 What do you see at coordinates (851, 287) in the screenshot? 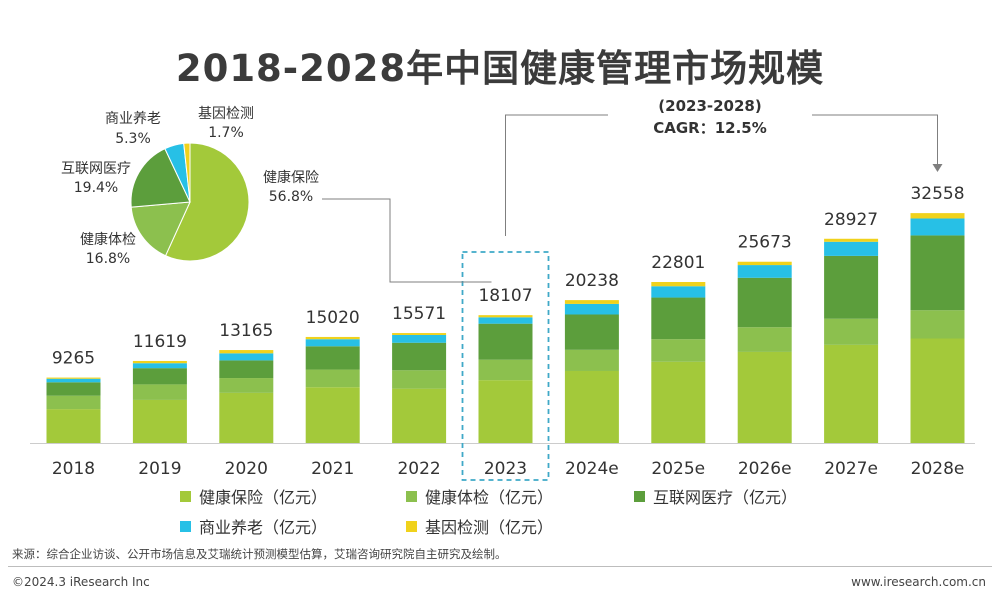
I see `bar-internet-medical-2027e` at bounding box center [851, 287].